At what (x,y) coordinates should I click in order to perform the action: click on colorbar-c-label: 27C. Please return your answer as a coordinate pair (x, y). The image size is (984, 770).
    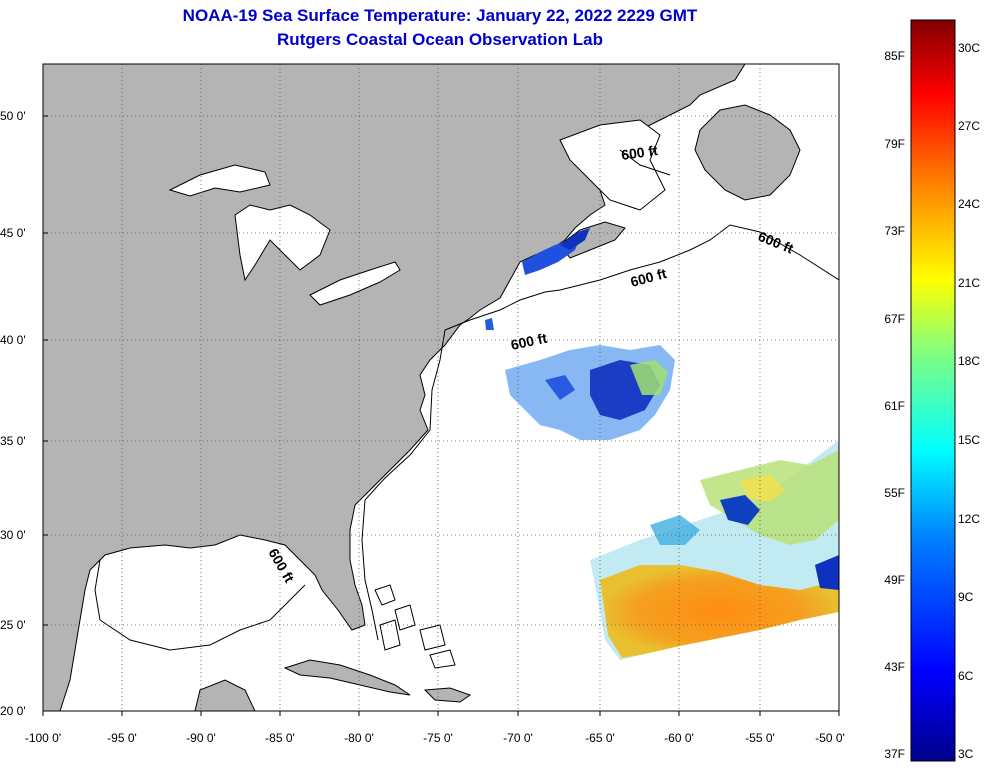
    Looking at the image, I should click on (969, 126).